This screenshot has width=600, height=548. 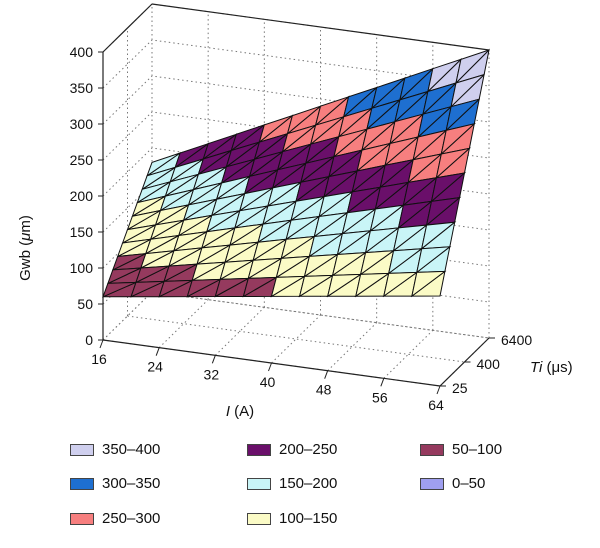 What do you see at coordinates (131, 449) in the screenshot?
I see `legend-label: 350–400` at bounding box center [131, 449].